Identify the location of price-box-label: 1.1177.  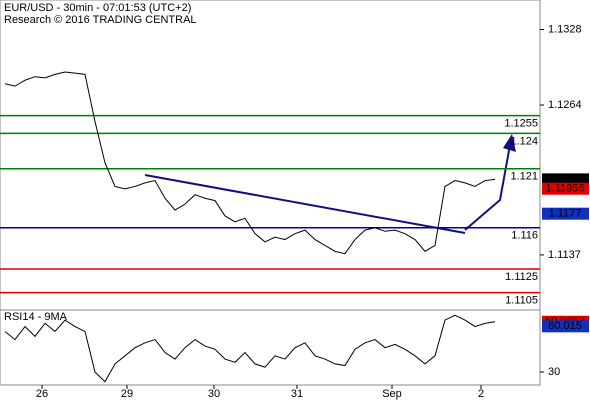
(565, 214).